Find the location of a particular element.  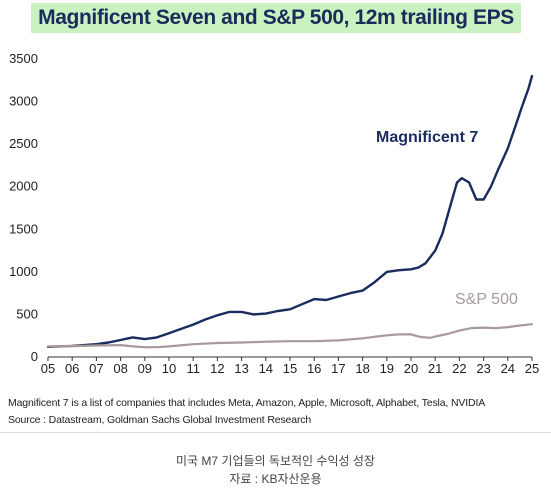

y-tick-label: 500 is located at coordinates (27, 313).